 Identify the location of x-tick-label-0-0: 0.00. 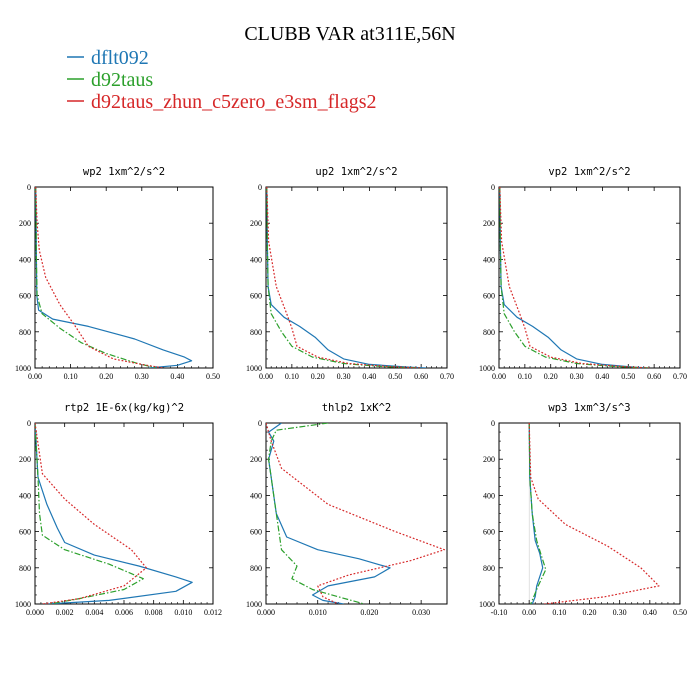
(35, 376).